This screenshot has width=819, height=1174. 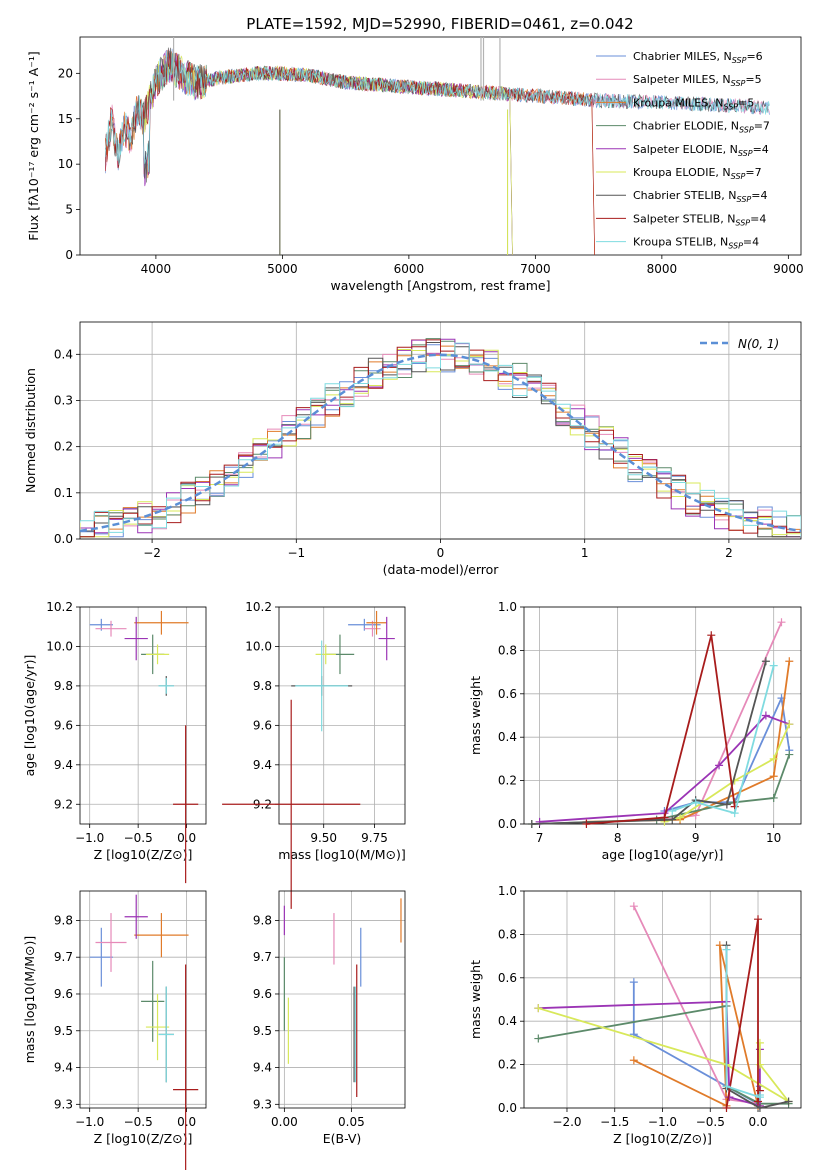 What do you see at coordinates (342, 1138) in the screenshot?
I see `mass-vs-ebv-xlabel: E(B-V)` at bounding box center [342, 1138].